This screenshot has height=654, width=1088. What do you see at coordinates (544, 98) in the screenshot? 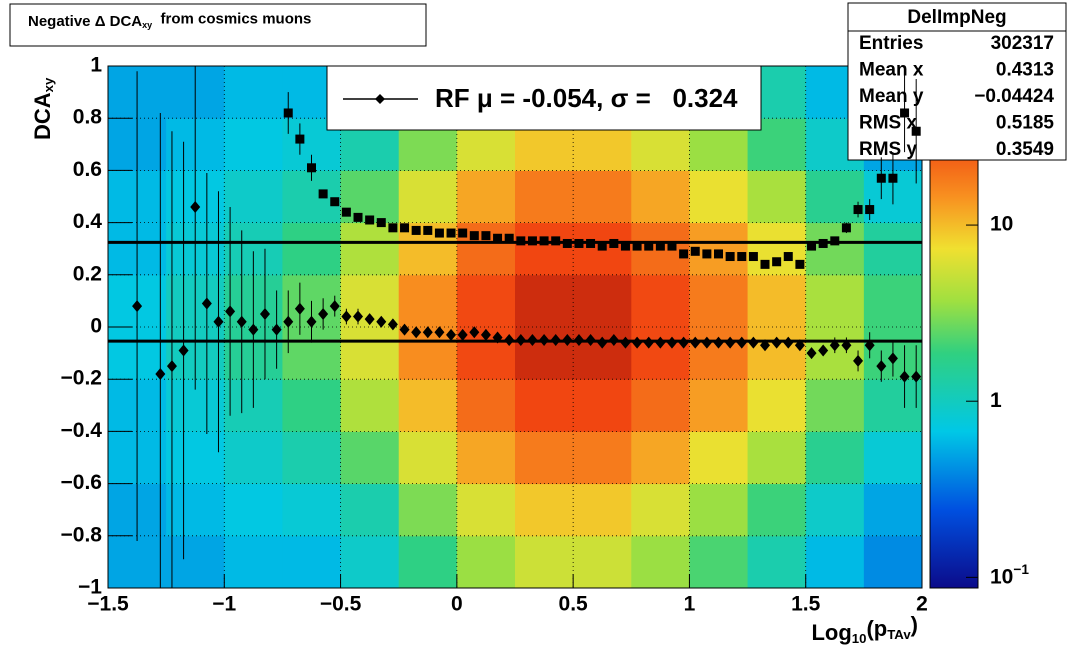
I see `legend: RF μ = -0.054, σ = 0.324` at bounding box center [544, 98].